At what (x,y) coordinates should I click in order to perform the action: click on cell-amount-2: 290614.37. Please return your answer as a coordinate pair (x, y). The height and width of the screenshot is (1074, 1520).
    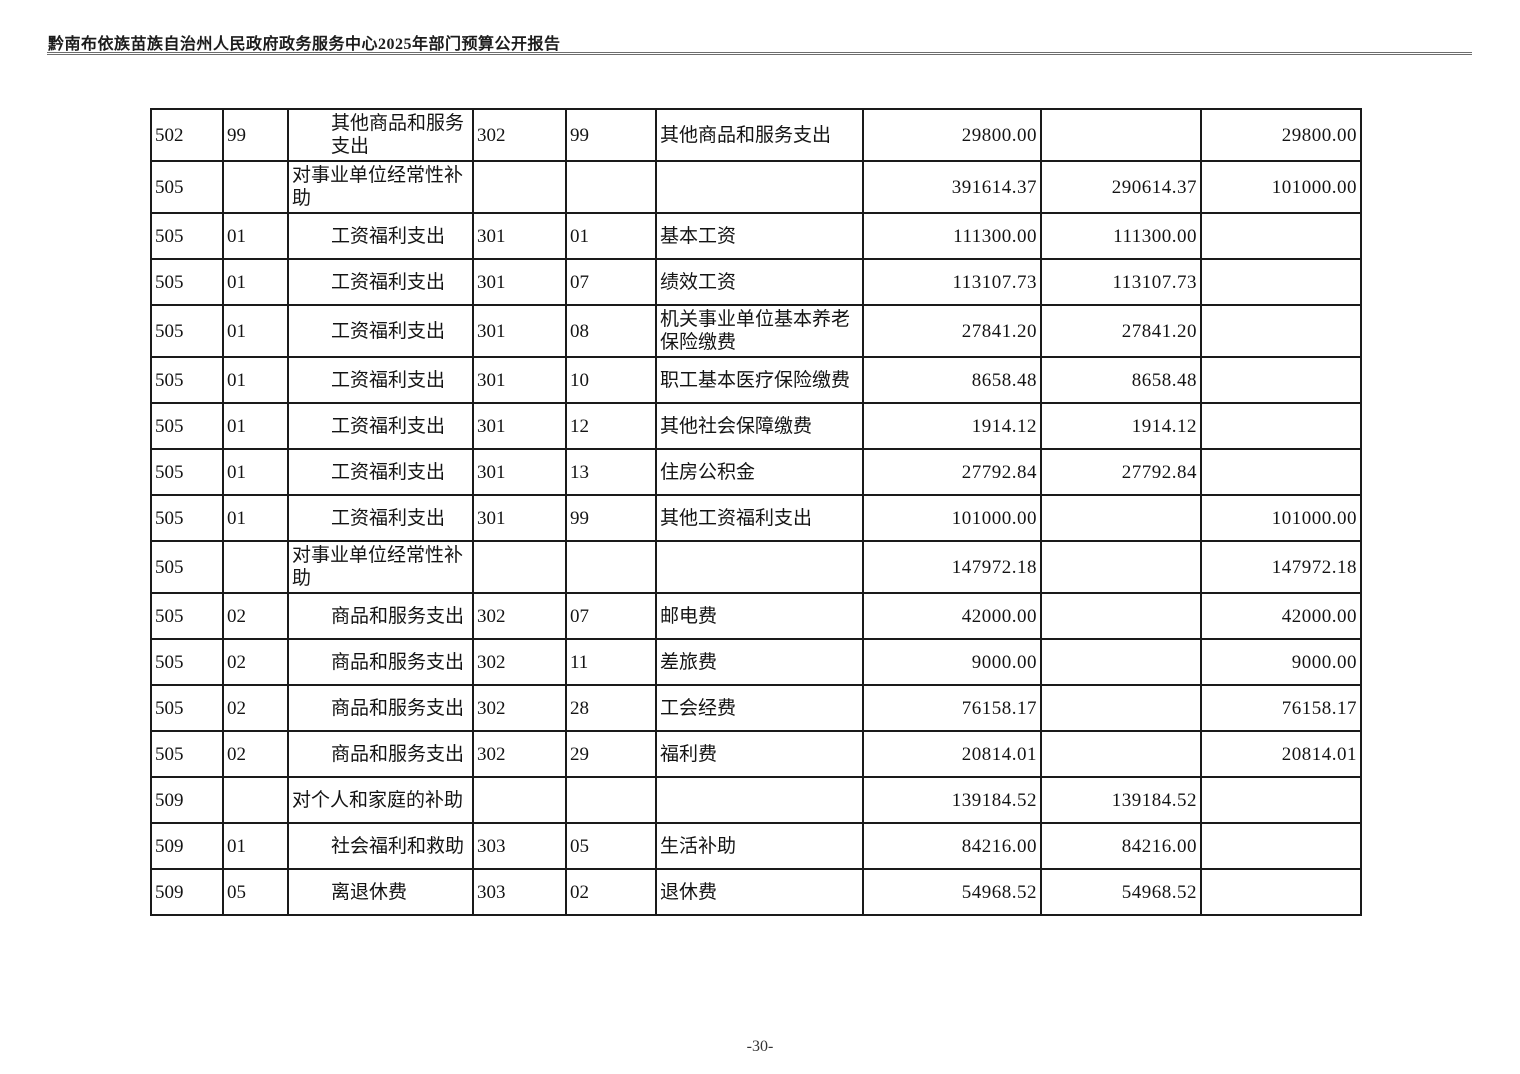
    Looking at the image, I should click on (1121, 187).